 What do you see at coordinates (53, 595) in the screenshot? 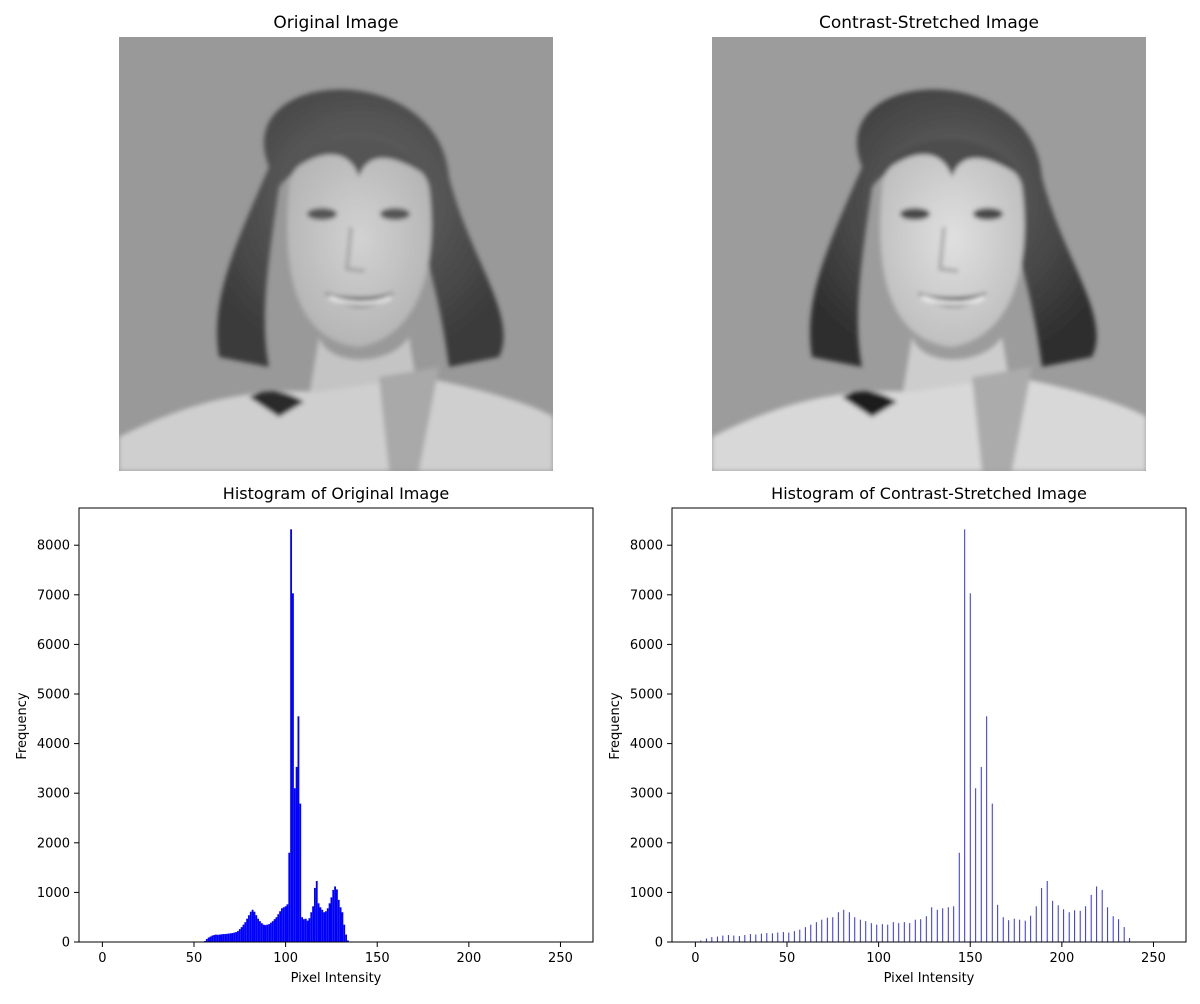
I see `y-tick-label: 7000` at bounding box center [53, 595].